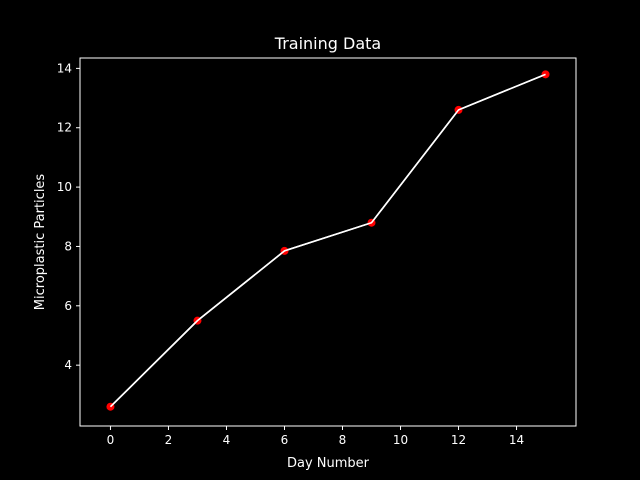 This screenshot has height=480, width=640. What do you see at coordinates (64, 68) in the screenshot?
I see `y-tick-label: 14` at bounding box center [64, 68].